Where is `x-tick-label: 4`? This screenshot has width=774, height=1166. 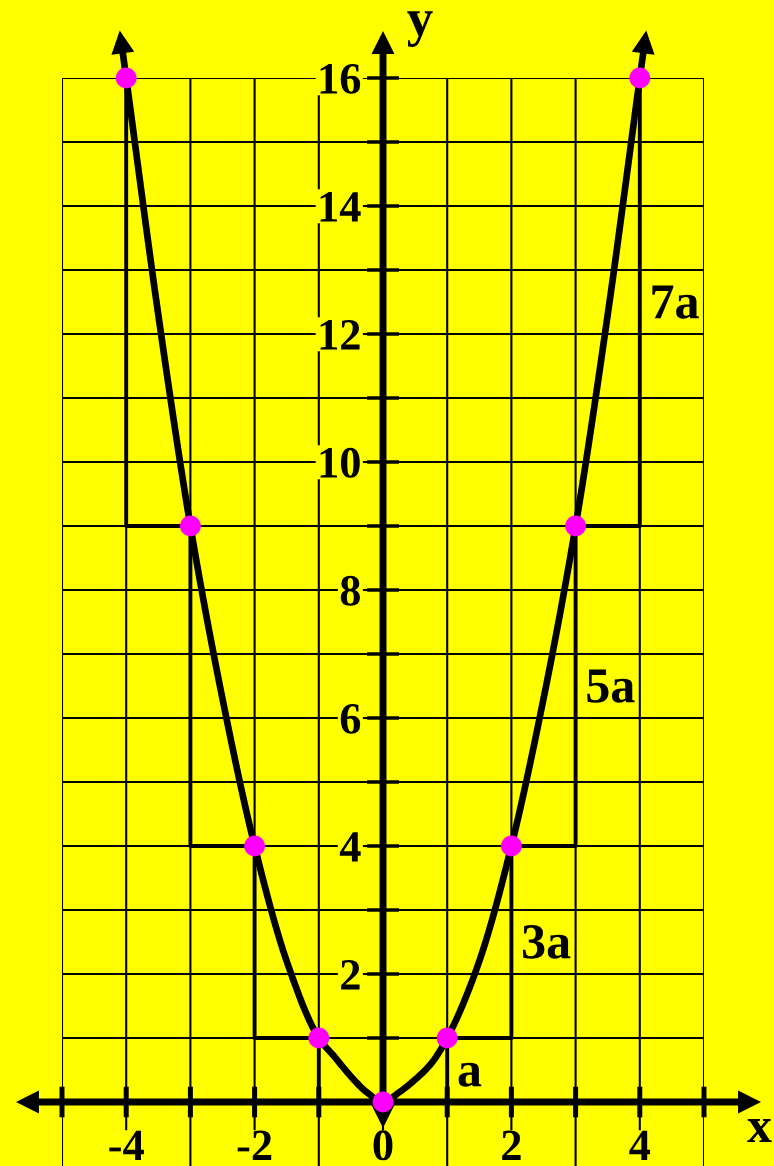 x-tick-label: 4 is located at coordinates (640, 1145).